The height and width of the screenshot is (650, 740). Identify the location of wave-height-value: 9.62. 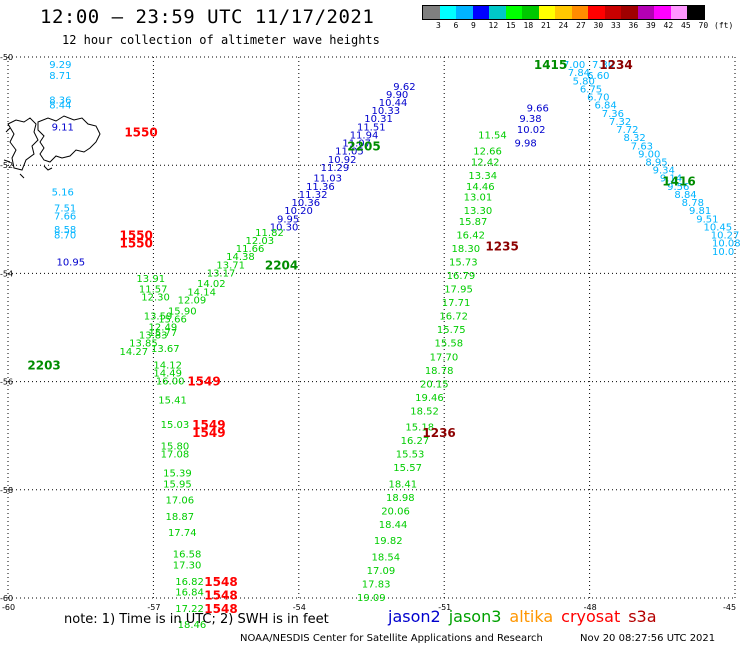
(404, 87).